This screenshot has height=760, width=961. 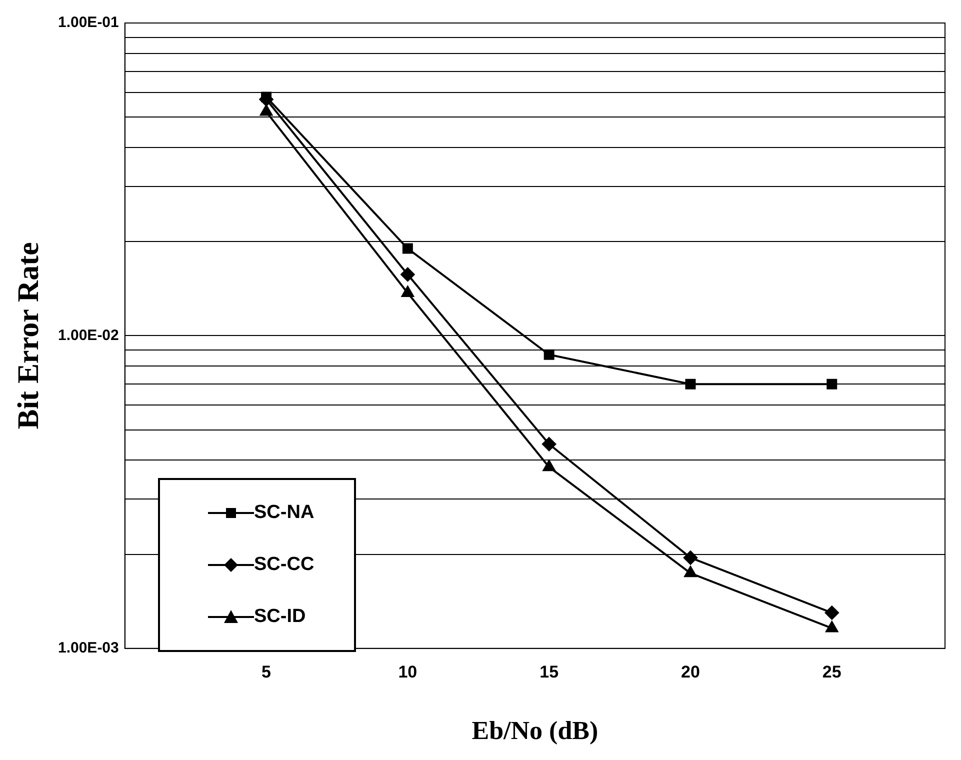 I want to click on legend-label: SC-NA, so click(x=284, y=513).